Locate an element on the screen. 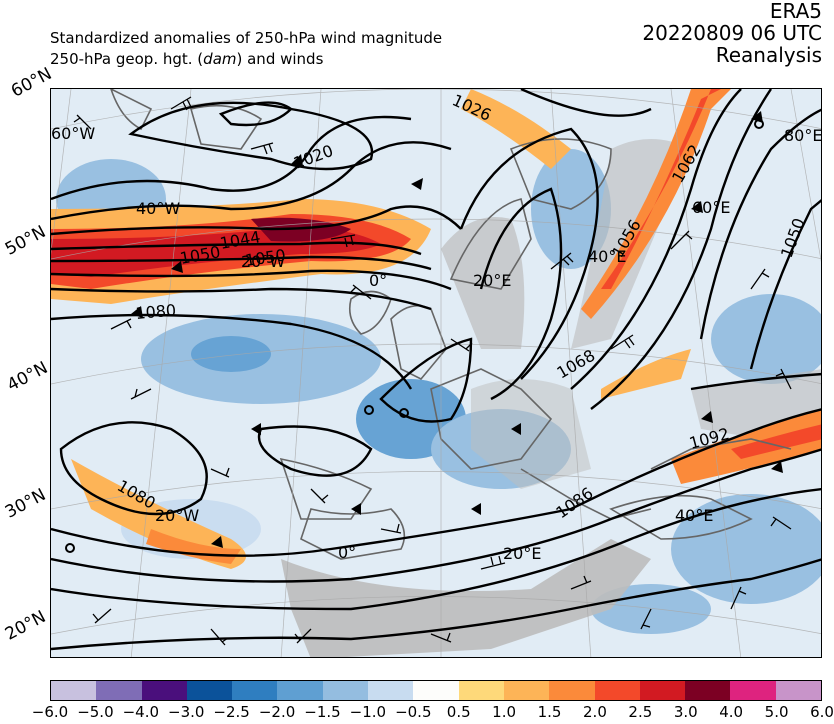 The image size is (834, 724). lon-label-20e-bottom: 20°E is located at coordinates (522, 553).